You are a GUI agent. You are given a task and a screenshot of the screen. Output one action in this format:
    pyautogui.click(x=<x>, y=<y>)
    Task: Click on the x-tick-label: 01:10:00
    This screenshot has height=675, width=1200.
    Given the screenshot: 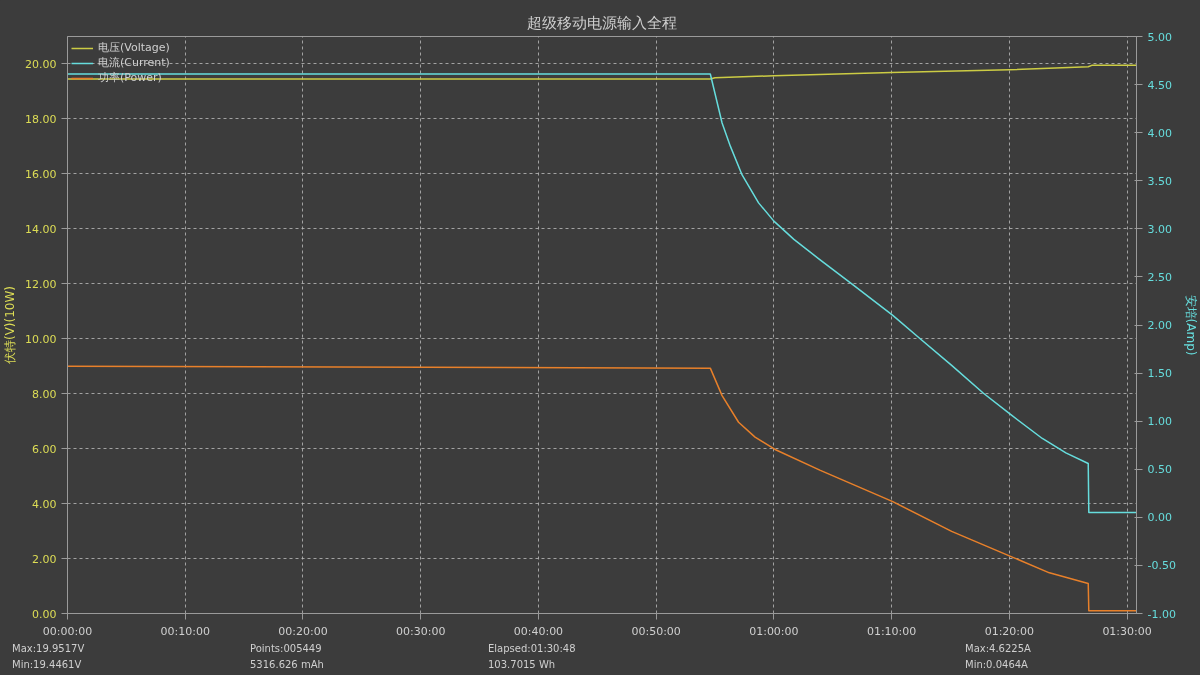 What is the action you would take?
    pyautogui.click(x=891, y=631)
    